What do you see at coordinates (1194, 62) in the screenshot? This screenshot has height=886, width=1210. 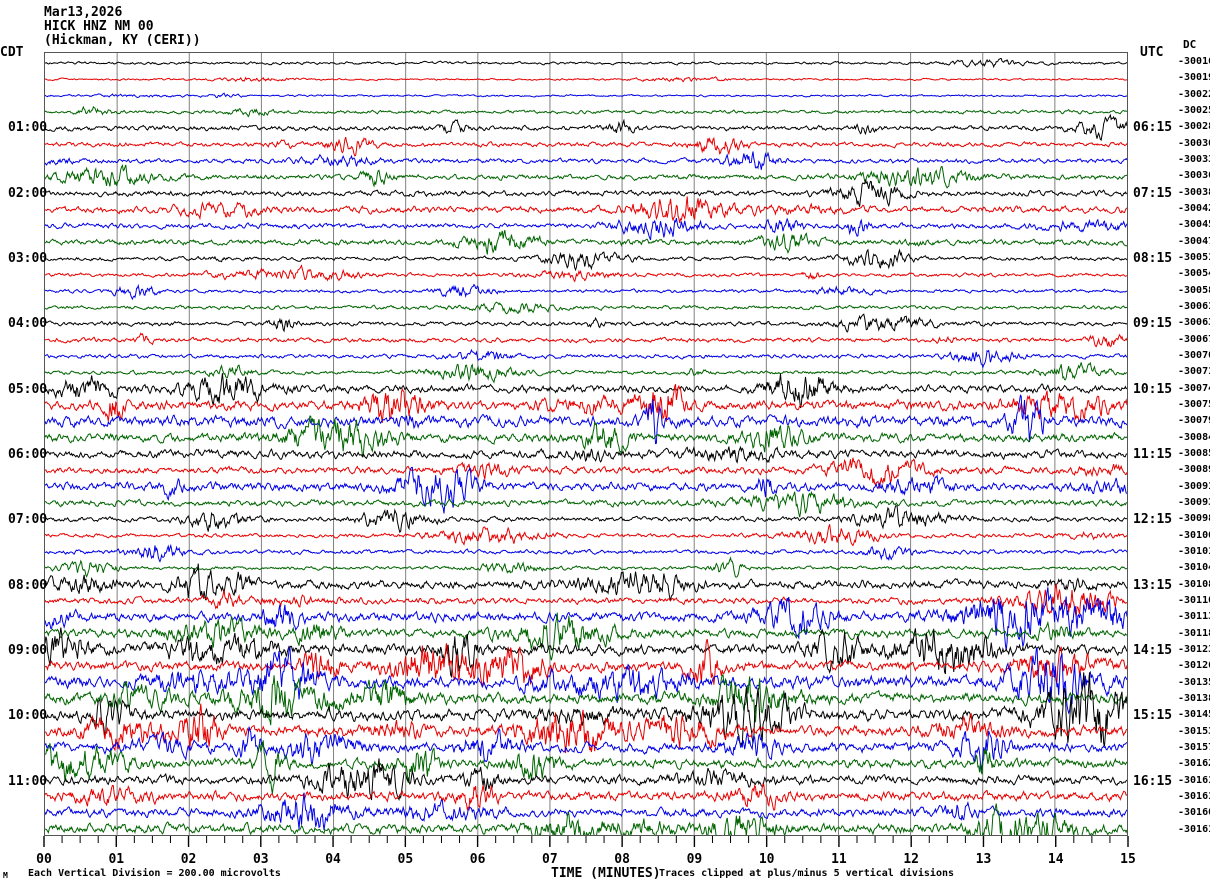 I see `dc-offset-label: -30016` at bounding box center [1194, 62].